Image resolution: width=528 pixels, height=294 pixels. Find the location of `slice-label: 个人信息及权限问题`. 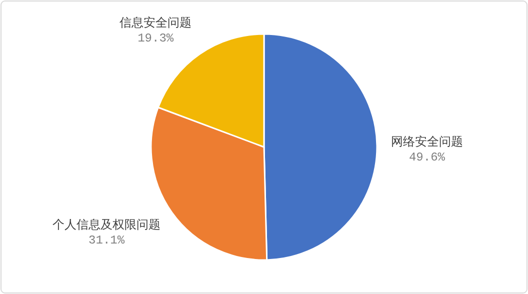

slice-label: 个人信息及权限问题 is located at coordinates (106, 225).